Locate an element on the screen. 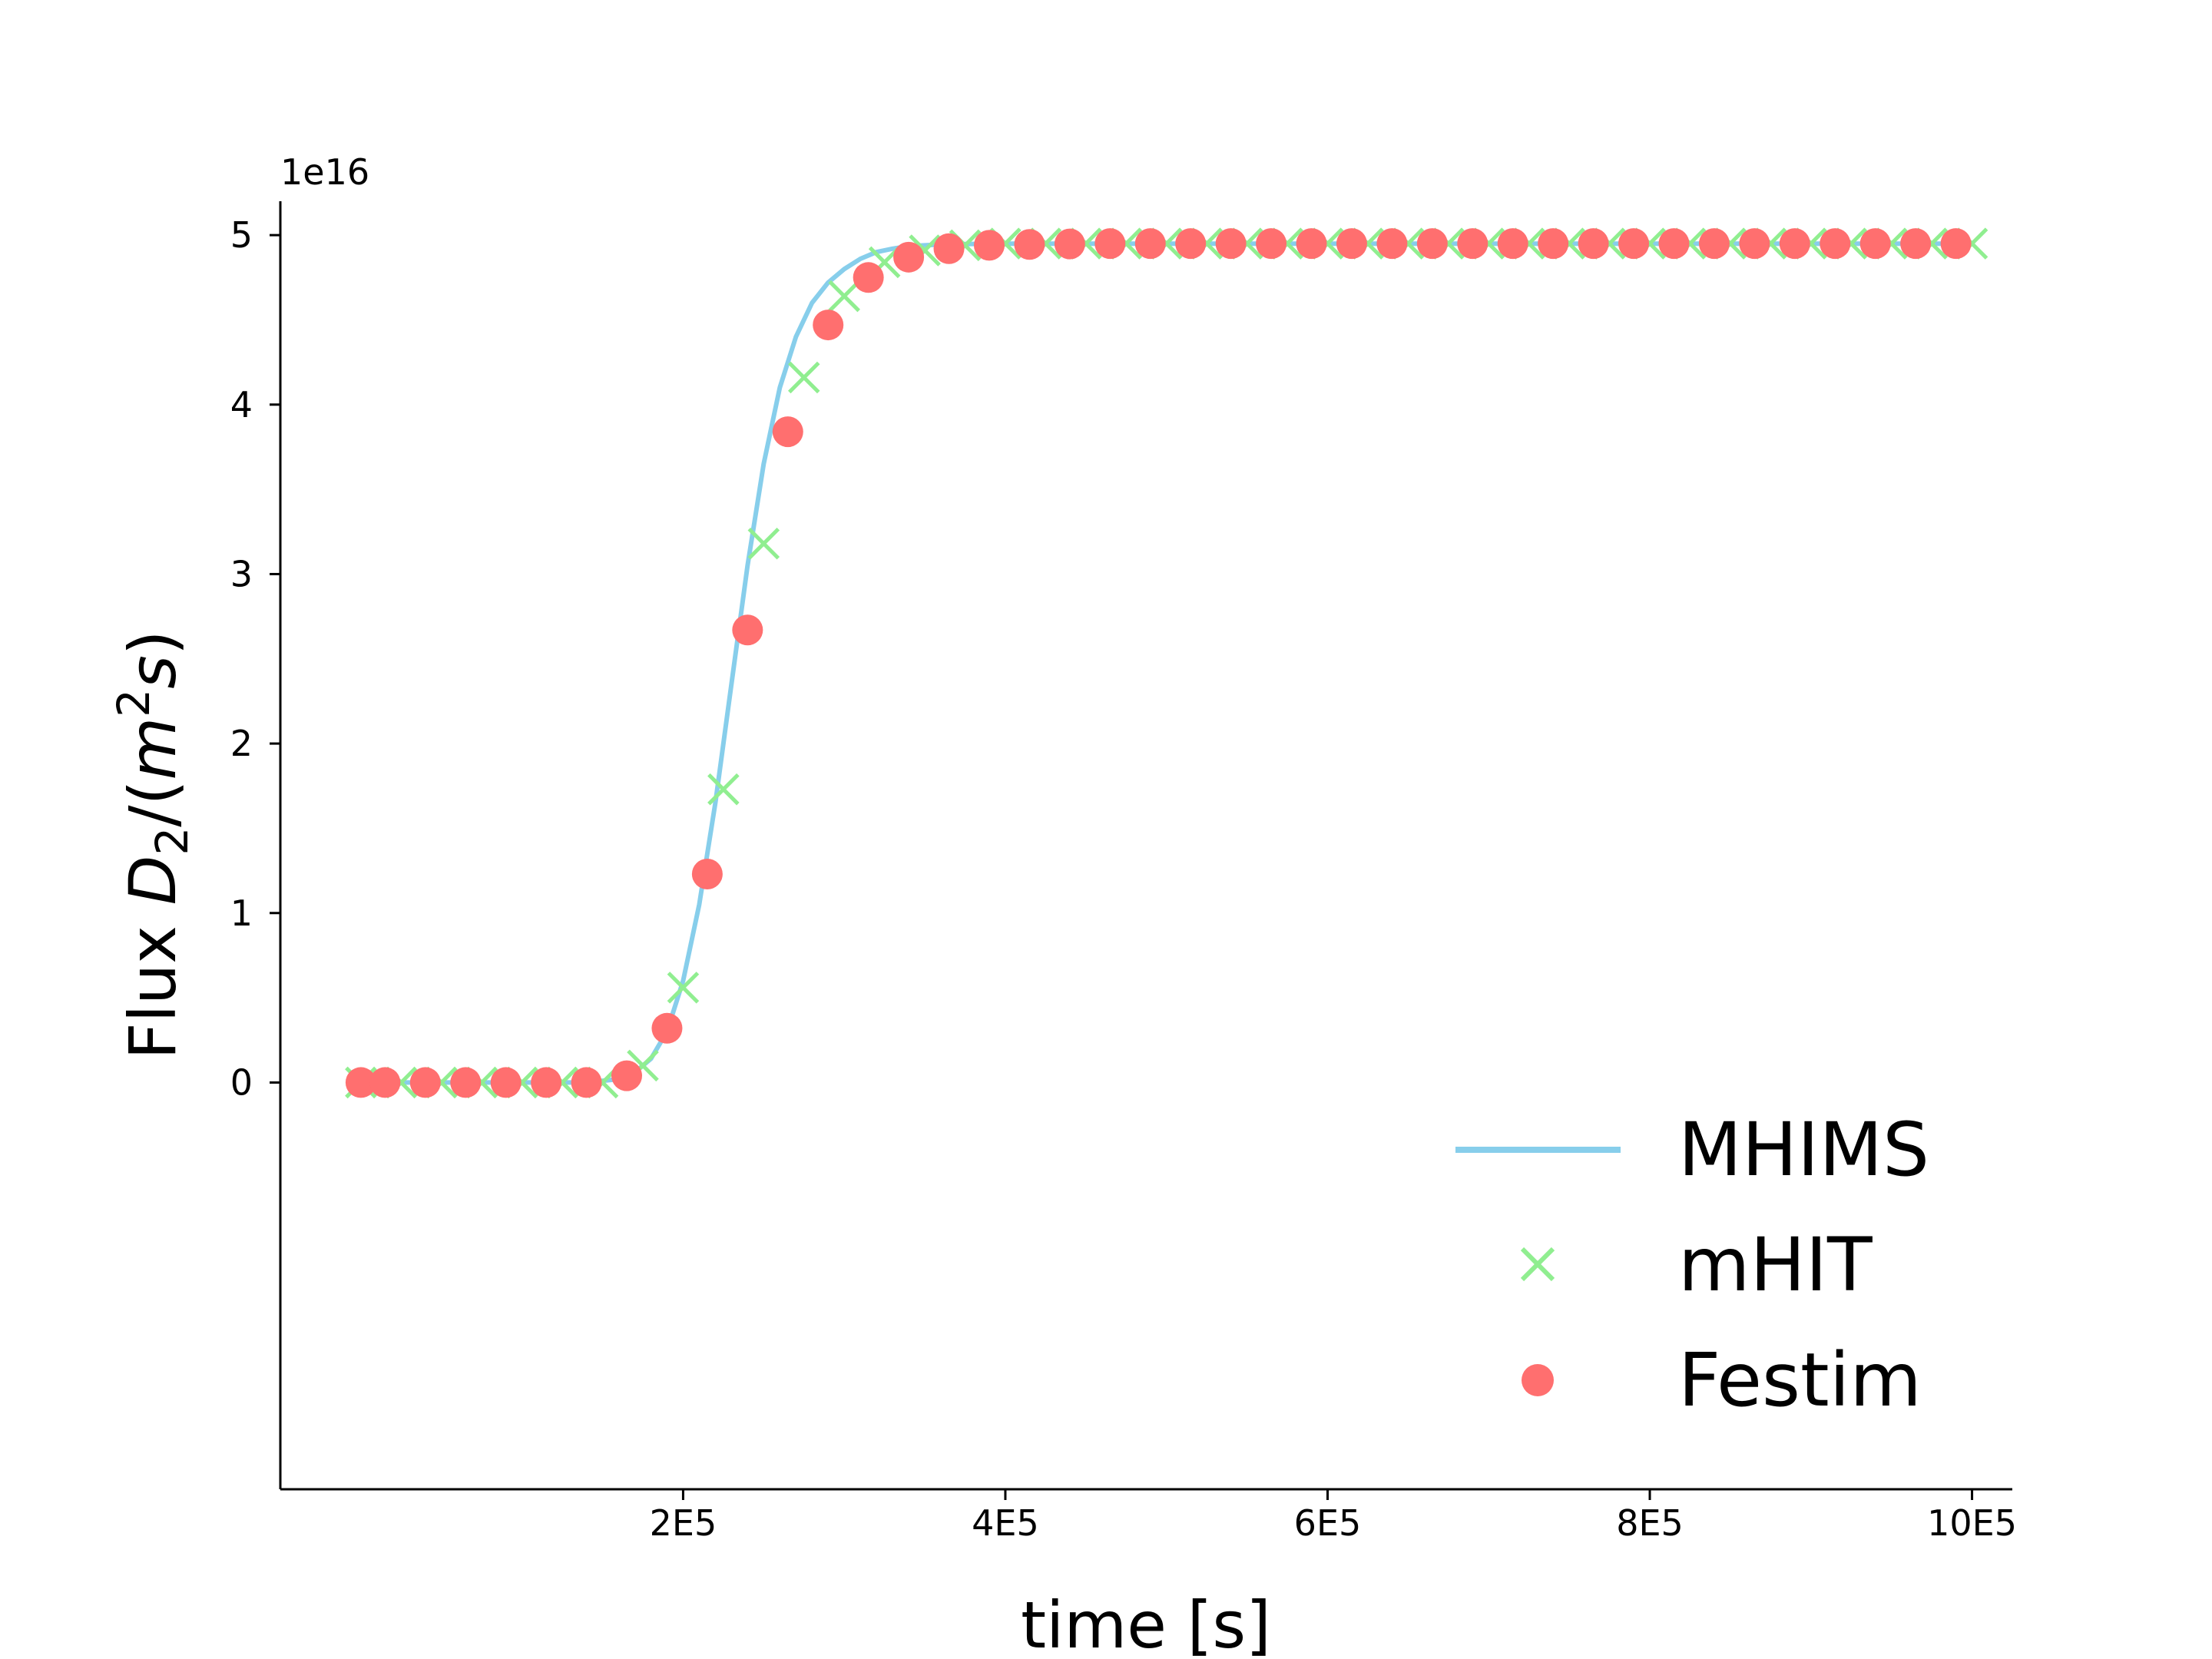 The height and width of the screenshot is (1659, 2212). x-tick-label: 6E5 is located at coordinates (1328, 1523).